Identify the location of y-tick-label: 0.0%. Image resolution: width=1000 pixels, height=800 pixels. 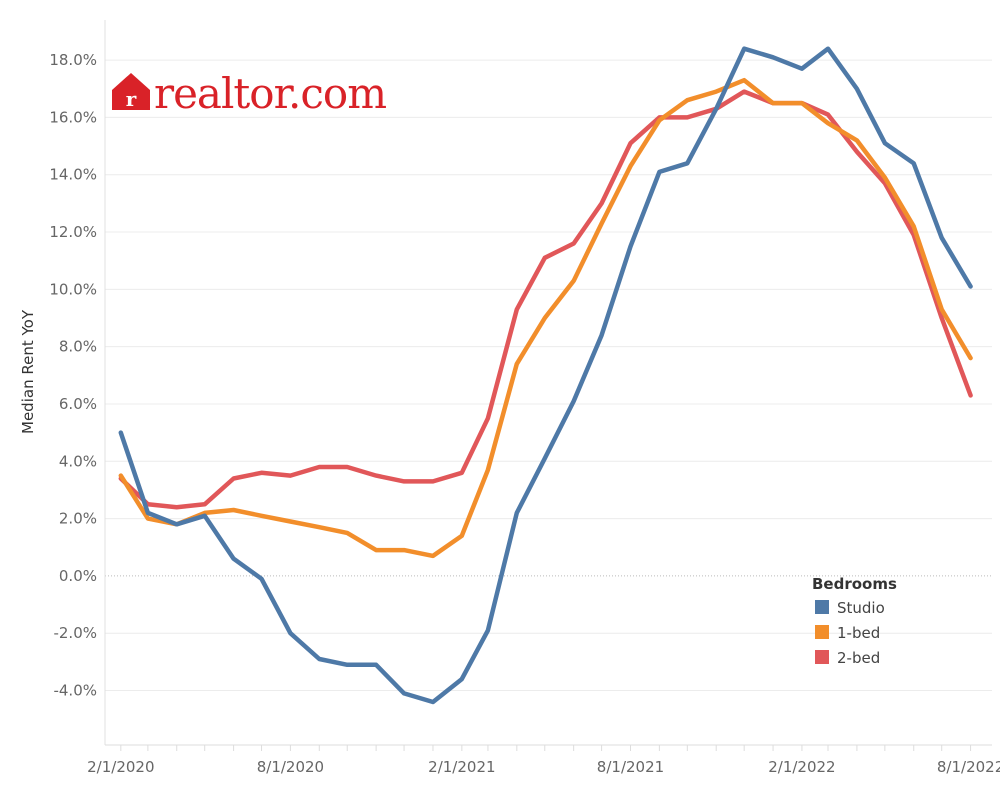
(78, 576).